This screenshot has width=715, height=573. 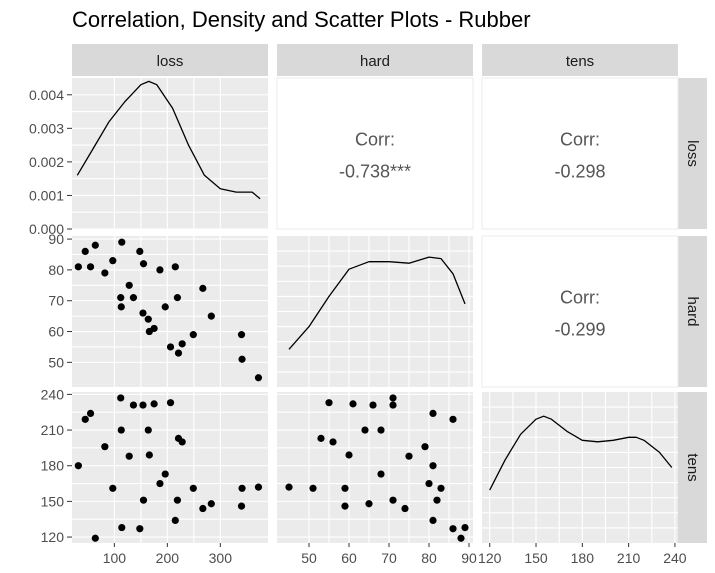 I want to click on strip-top-label-hard: hard, so click(x=375, y=61).